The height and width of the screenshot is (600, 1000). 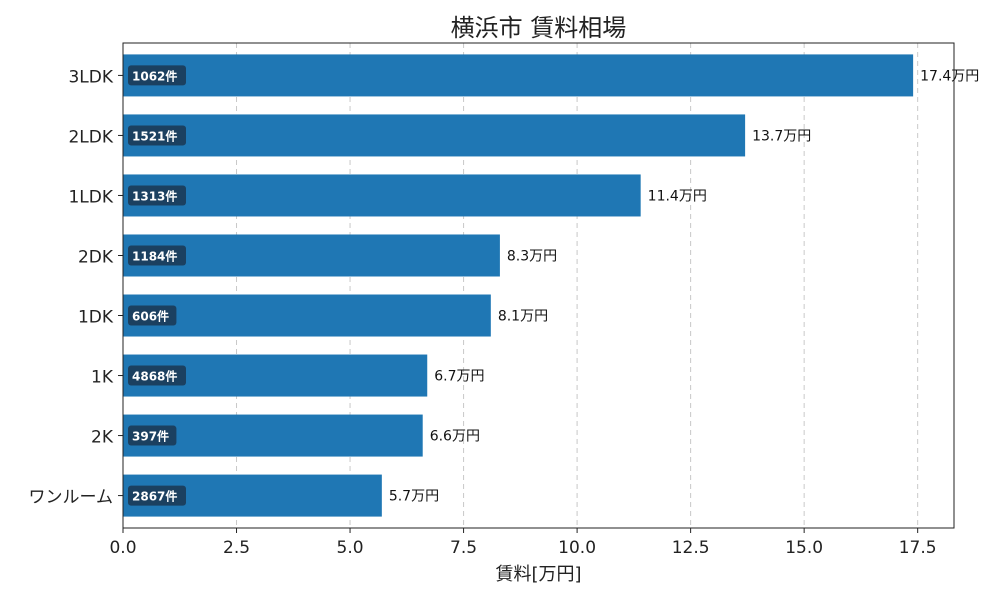 I want to click on count-label: 606件, so click(x=150, y=316).